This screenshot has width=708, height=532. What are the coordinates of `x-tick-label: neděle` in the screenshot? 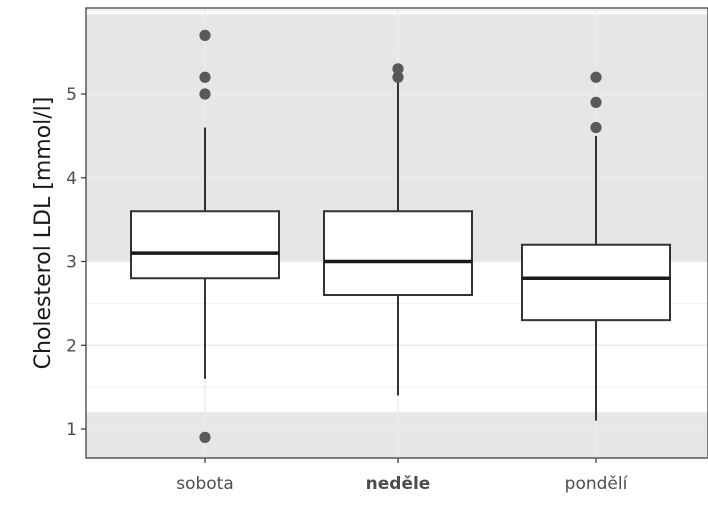 It's located at (398, 484).